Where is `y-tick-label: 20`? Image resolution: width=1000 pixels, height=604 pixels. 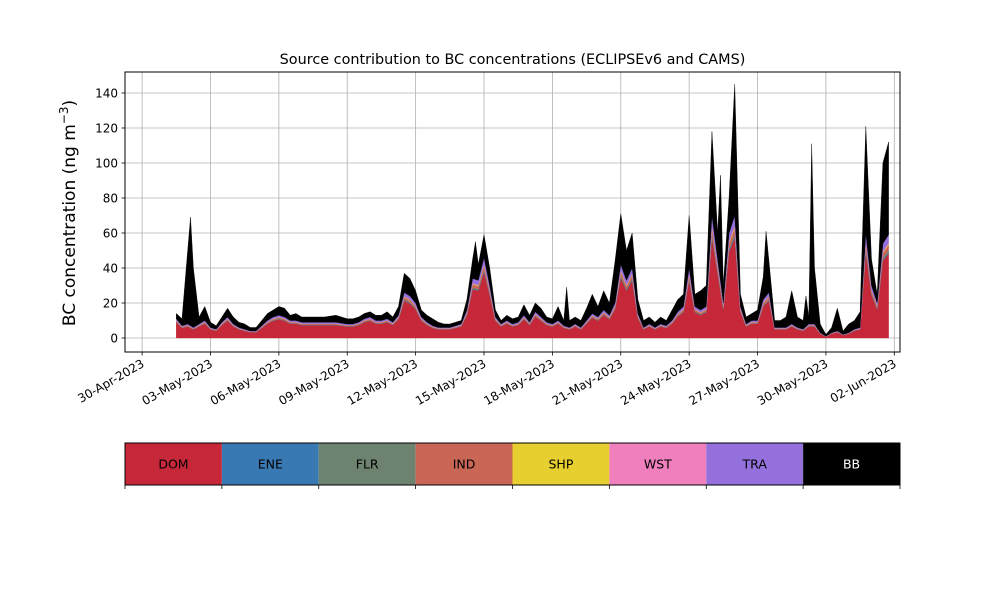 y-tick-label: 20 is located at coordinates (110, 304).